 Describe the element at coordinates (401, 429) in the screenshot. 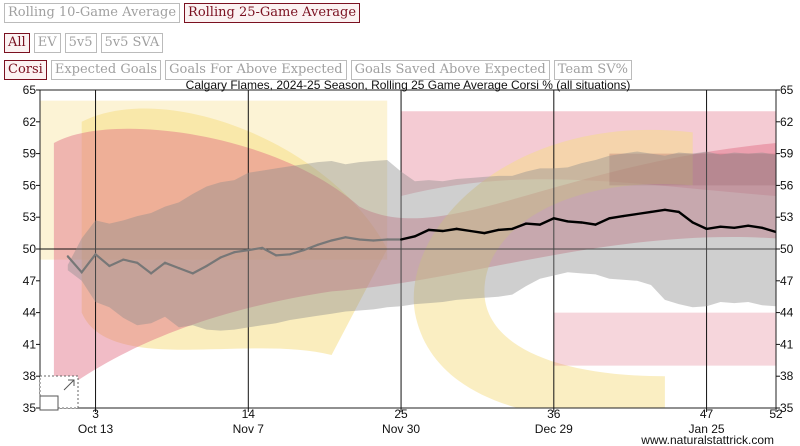

I see `x-tick-label-date: Nov 30` at that location.